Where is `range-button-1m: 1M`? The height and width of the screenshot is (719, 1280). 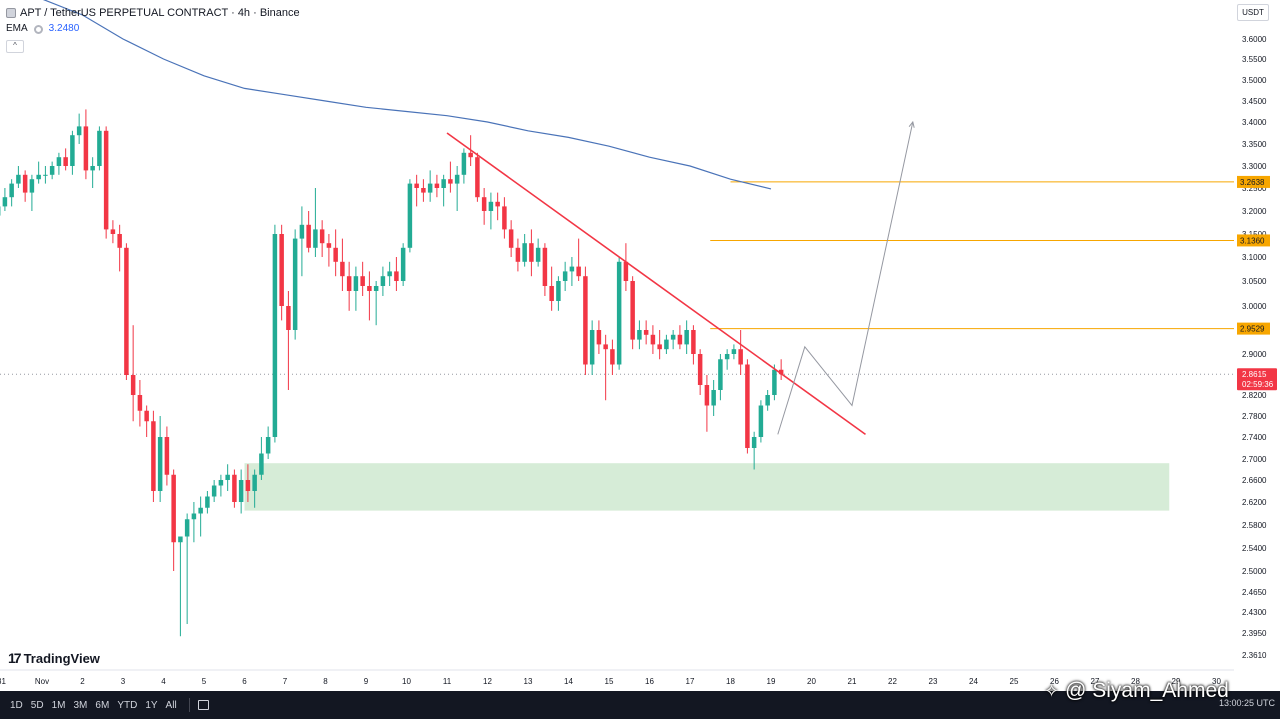
range-button-1m: 1M is located at coordinates (58, 705).